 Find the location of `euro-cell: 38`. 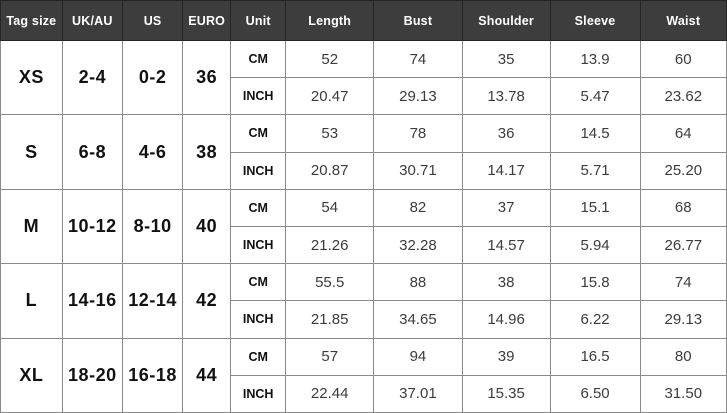

euro-cell: 38 is located at coordinates (207, 152).